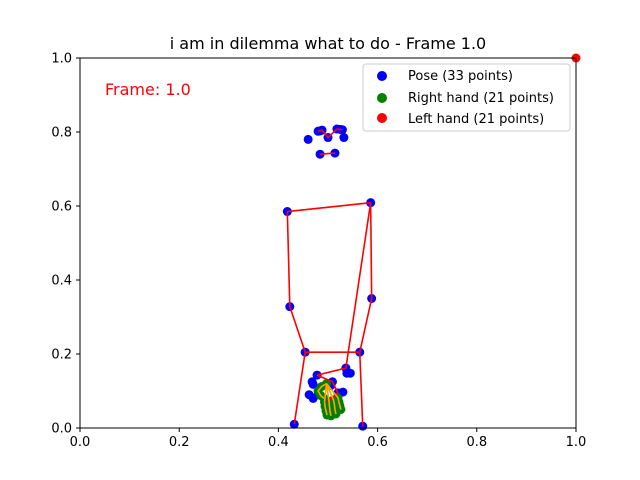 This screenshot has width=640, height=480. What do you see at coordinates (80, 442) in the screenshot?
I see `x-tick-label: 0.0` at bounding box center [80, 442].